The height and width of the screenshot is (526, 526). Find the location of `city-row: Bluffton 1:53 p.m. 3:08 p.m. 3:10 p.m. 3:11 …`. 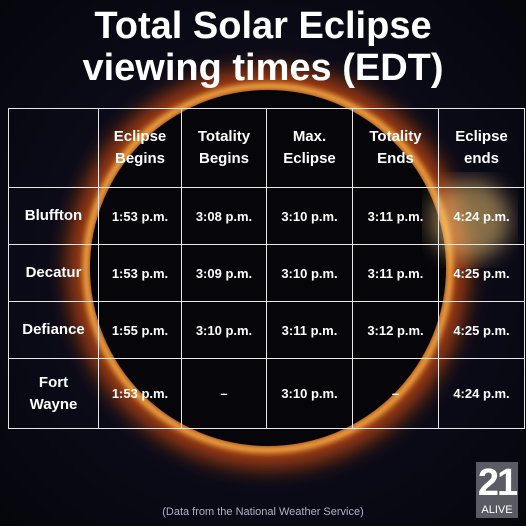

city-row: Bluffton 1:53 p.m. 3:08 p.m. 3:10 p.m. 3:11 … is located at coordinates (266, 216).